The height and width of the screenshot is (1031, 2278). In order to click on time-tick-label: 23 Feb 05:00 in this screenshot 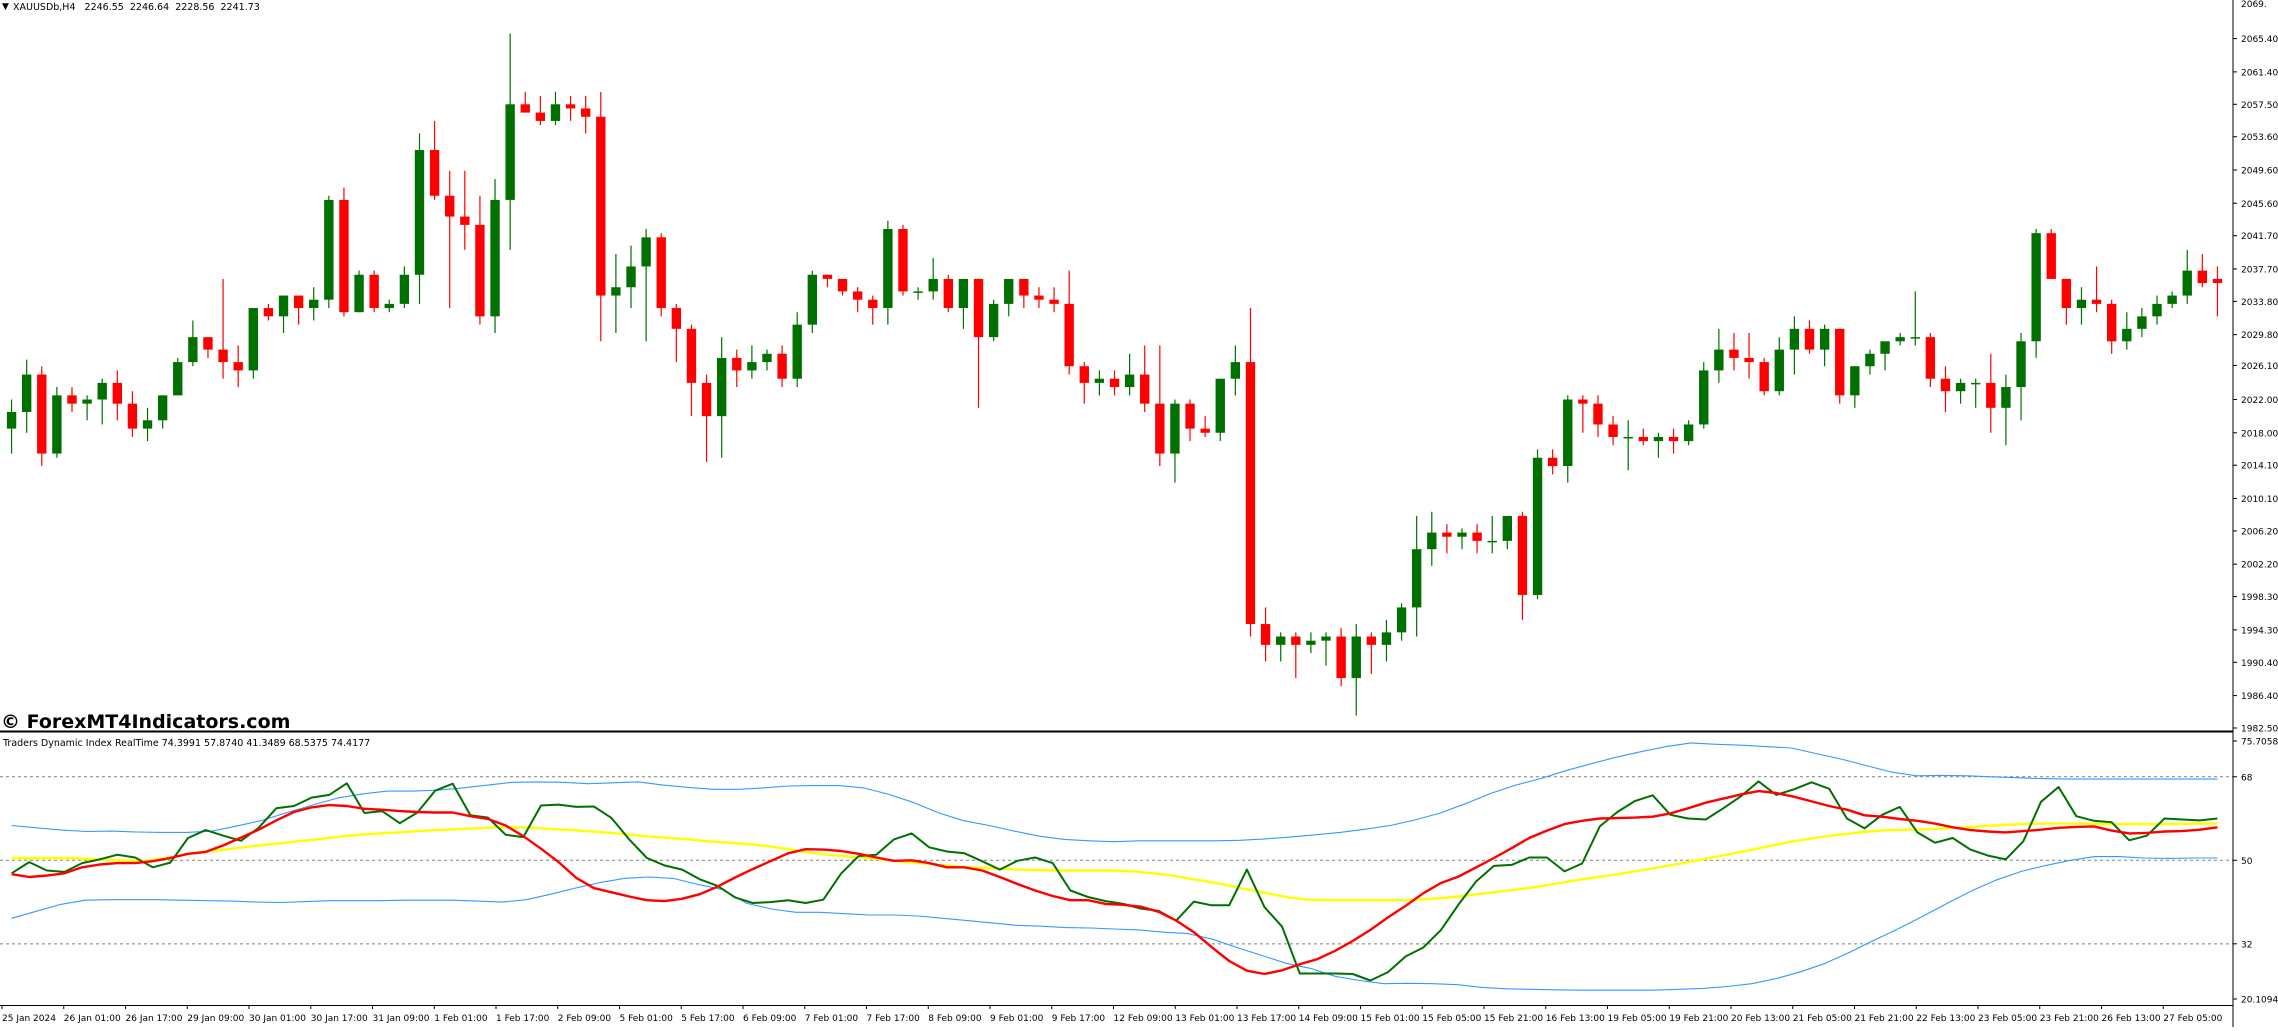, I will do `click(2007, 1019)`.